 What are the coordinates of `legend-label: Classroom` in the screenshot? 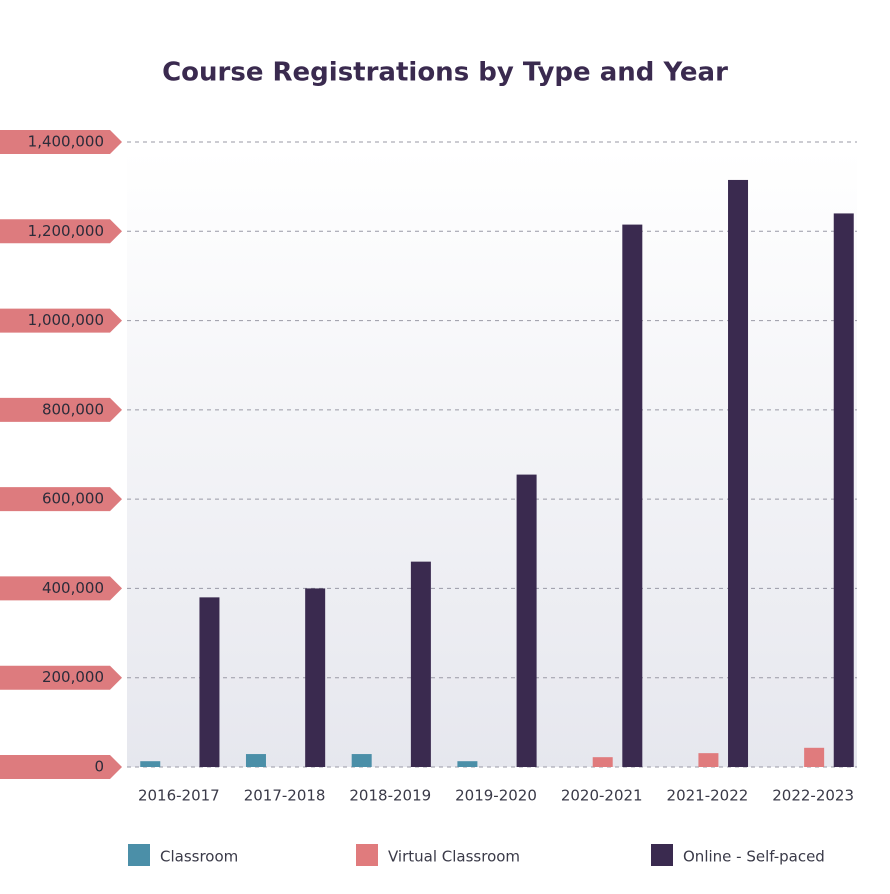 It's located at (199, 857).